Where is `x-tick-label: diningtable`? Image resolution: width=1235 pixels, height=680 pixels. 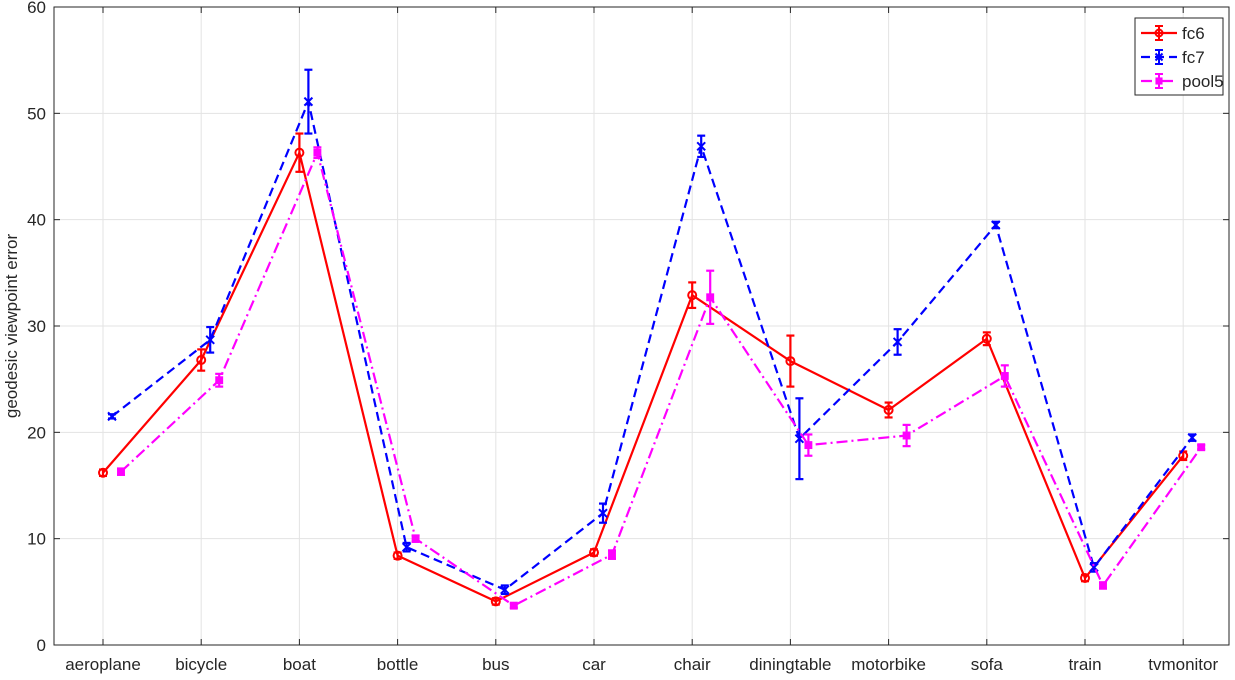
x-tick-label: diningtable is located at coordinates (790, 664).